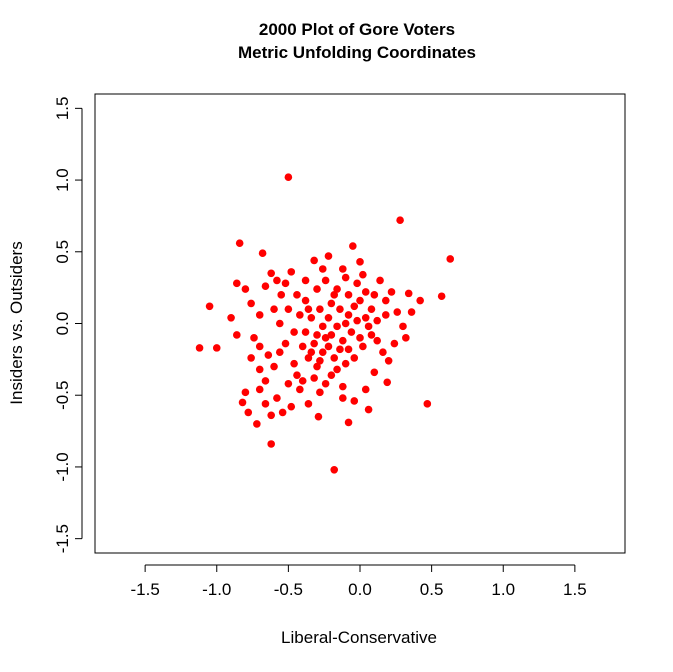 This screenshot has height=672, width=673. What do you see at coordinates (360, 589) in the screenshot?
I see `x-tick-label: 0.0` at bounding box center [360, 589].